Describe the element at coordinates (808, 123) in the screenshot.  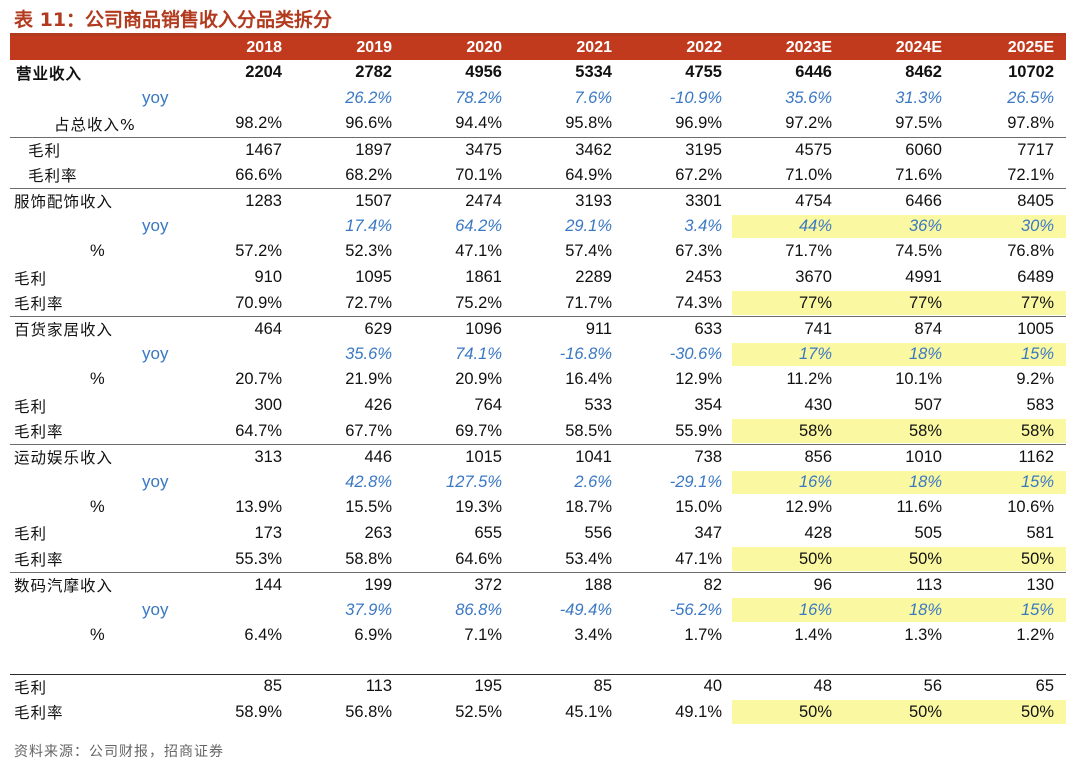
I see `table-cell: 97.2%` at that location.